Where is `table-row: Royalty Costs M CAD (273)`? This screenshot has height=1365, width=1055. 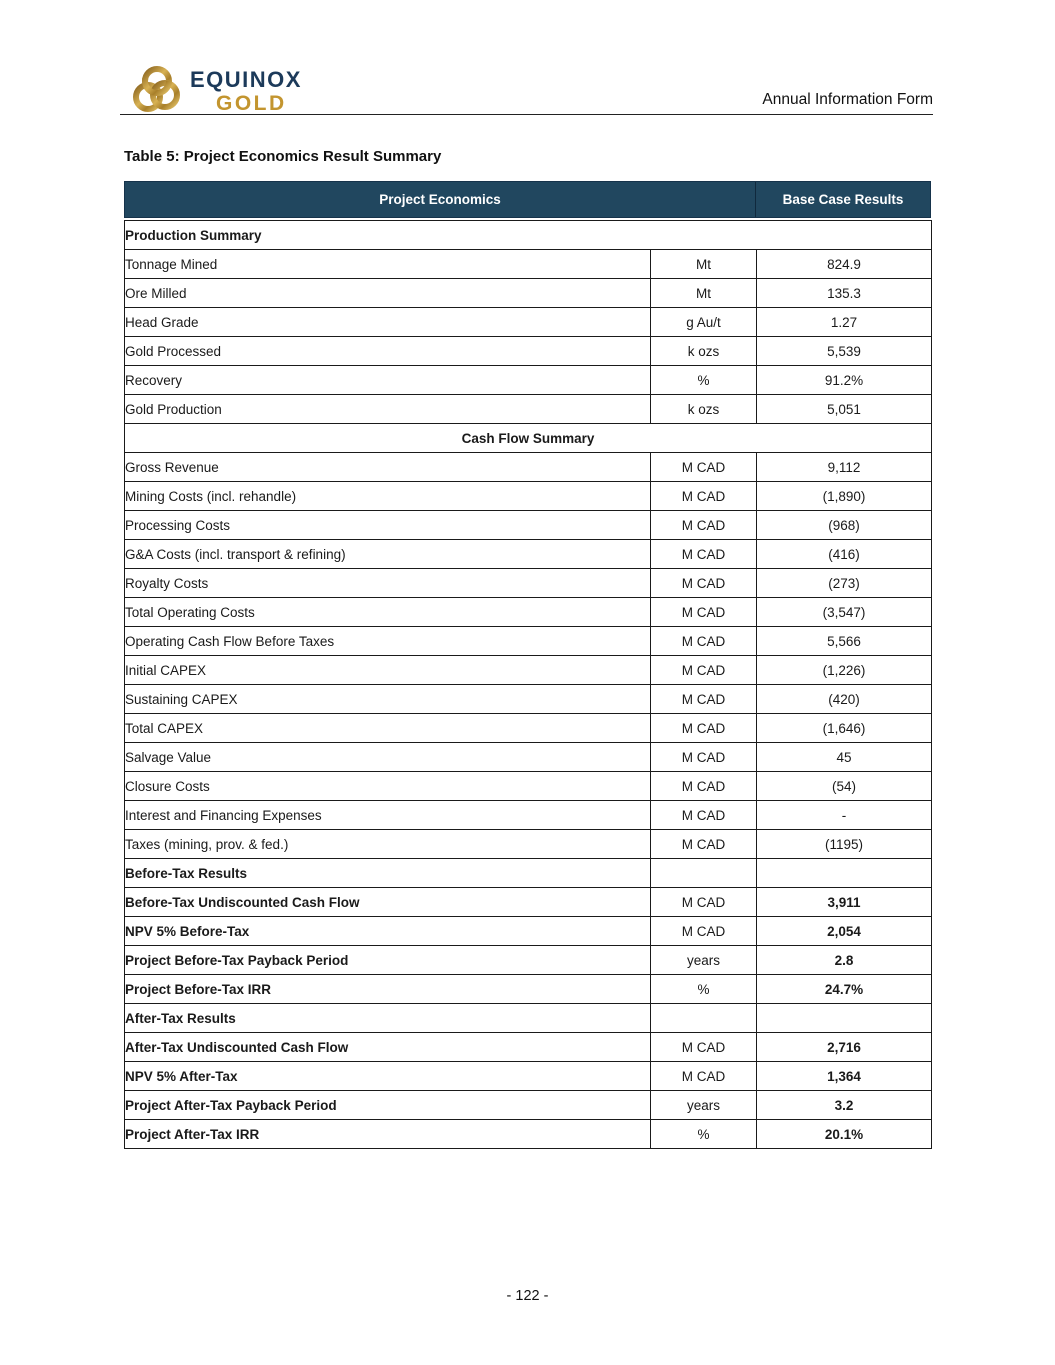
table-row: Royalty Costs M CAD (273) is located at coordinates (528, 583).